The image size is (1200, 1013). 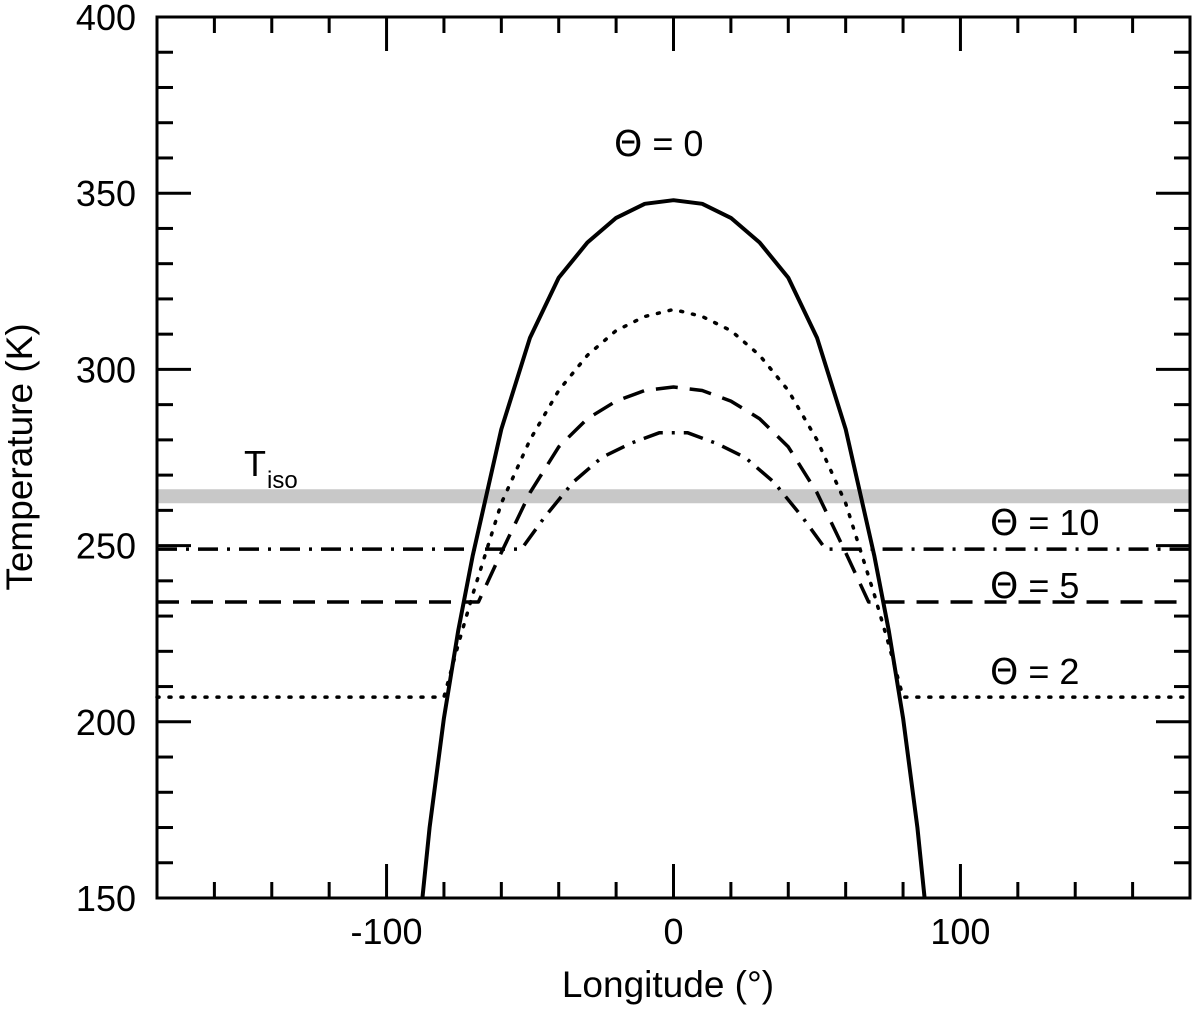 I want to click on annotation-theta-10: Θ = 10, so click(x=1044, y=523).